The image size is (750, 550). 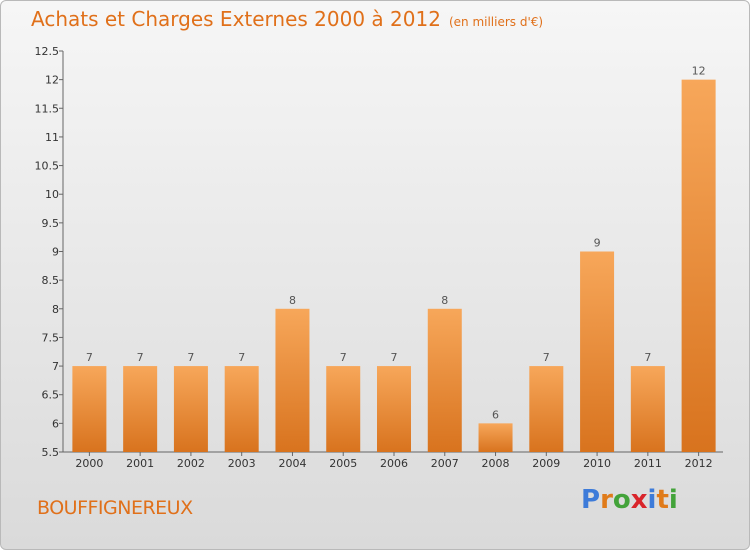 What do you see at coordinates (51, 395) in the screenshot?
I see `y-tick-label: 6.5` at bounding box center [51, 395].